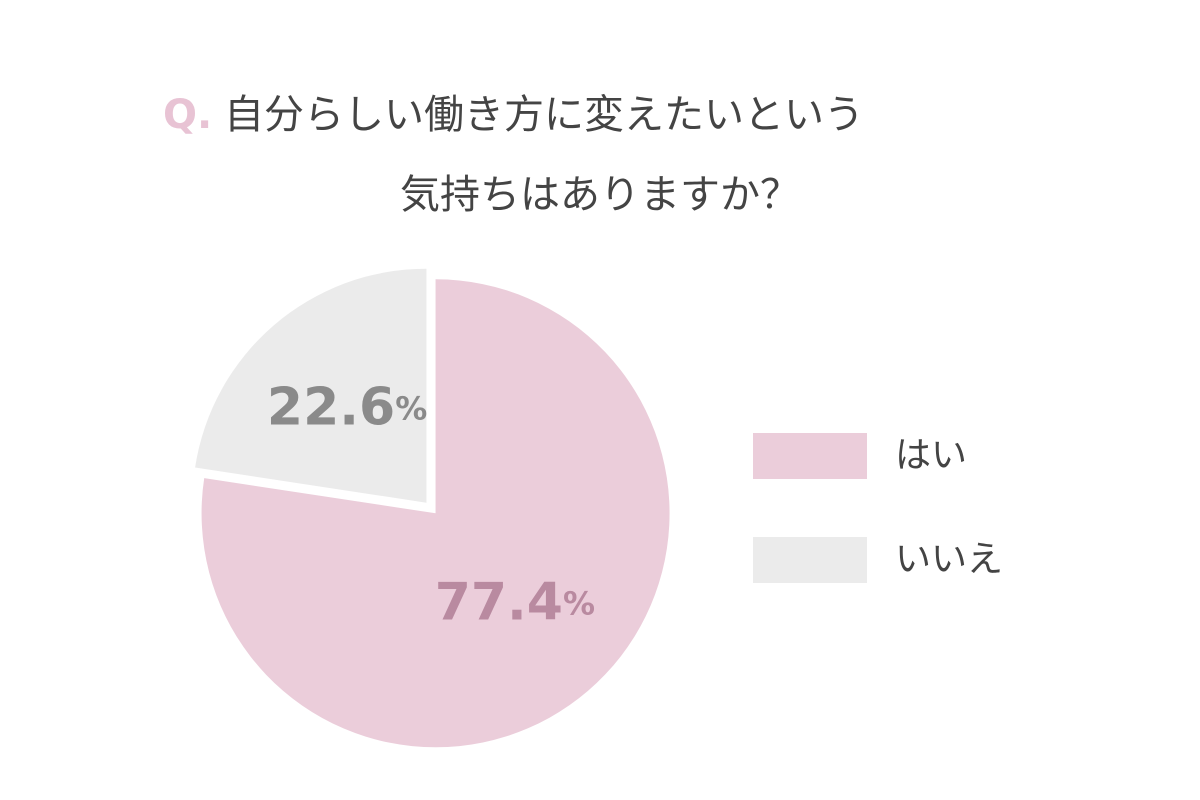 Image resolution: width=1200 pixels, height=800 pixels. Describe the element at coordinates (600, 195) in the screenshot. I see `chart-title: 気持ちはありますか？` at that location.